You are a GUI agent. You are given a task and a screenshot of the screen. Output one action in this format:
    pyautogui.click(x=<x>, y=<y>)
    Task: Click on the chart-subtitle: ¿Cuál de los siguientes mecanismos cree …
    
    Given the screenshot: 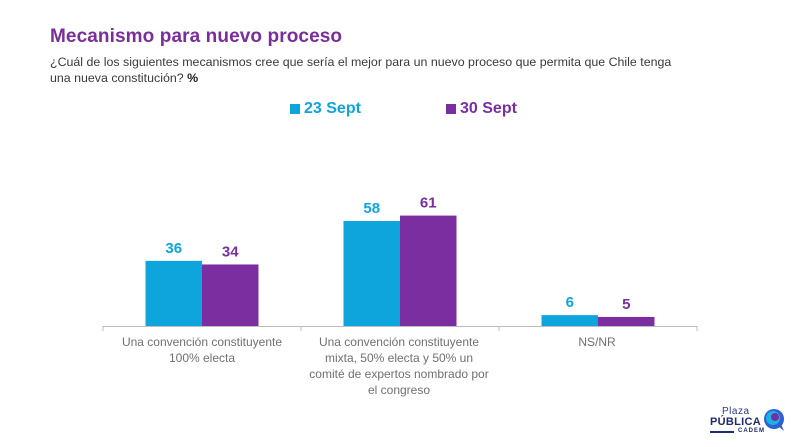 What is the action you would take?
    pyautogui.click(x=370, y=70)
    